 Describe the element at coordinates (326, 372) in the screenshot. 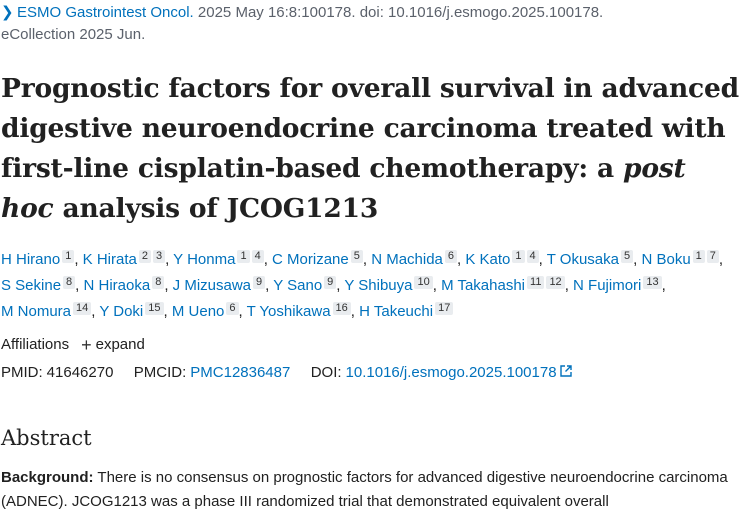

I see `doi-label: DOI:` at that location.